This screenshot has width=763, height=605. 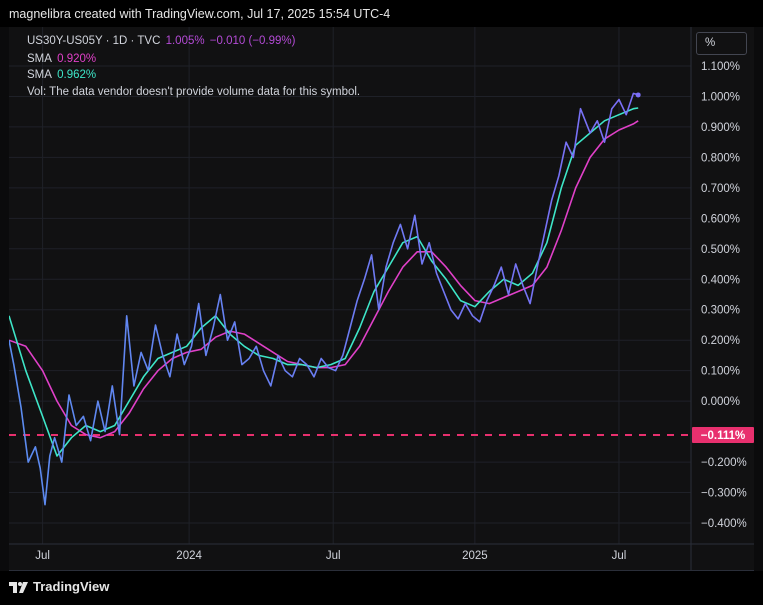 I want to click on y-tick-label: 1.000%, so click(x=720, y=97).